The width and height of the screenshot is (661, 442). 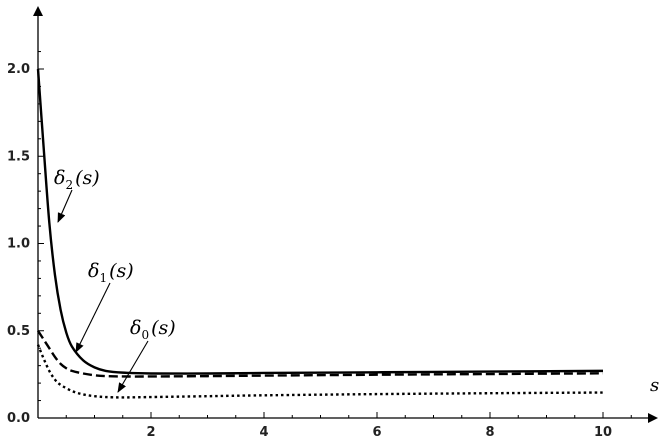 I want to click on annotation-label-0: δ0 (s), so click(x=153, y=329).